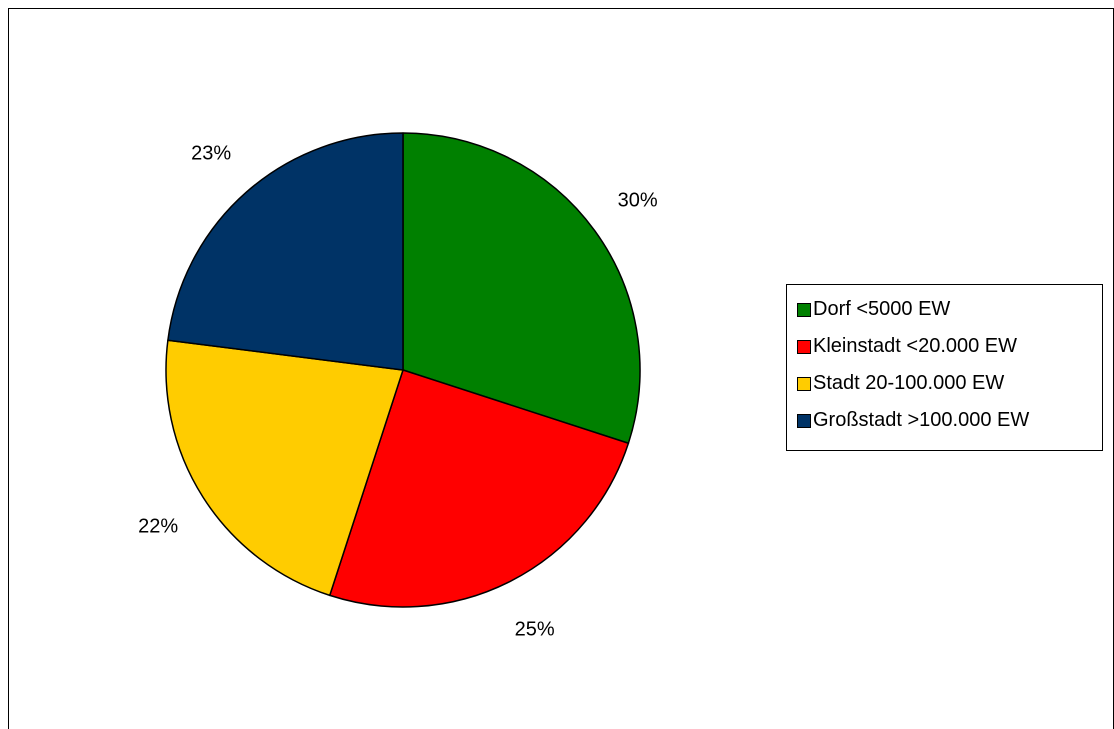  Describe the element at coordinates (921, 420) in the screenshot. I see `legend-label-grossstadt: Großstadt >100.000 EW` at that location.